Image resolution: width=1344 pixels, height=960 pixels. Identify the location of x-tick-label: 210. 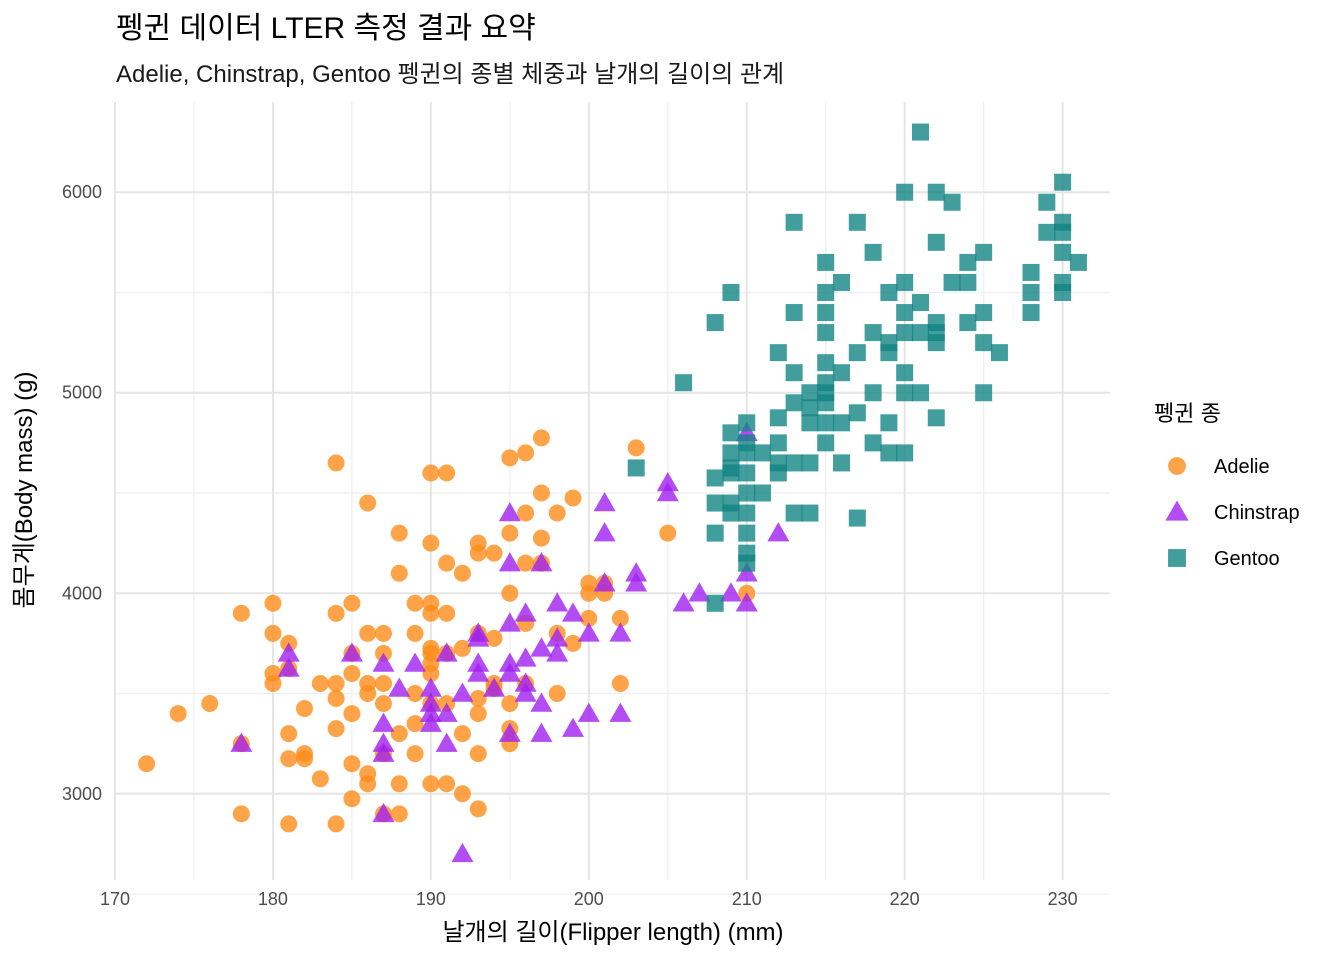
(747, 899).